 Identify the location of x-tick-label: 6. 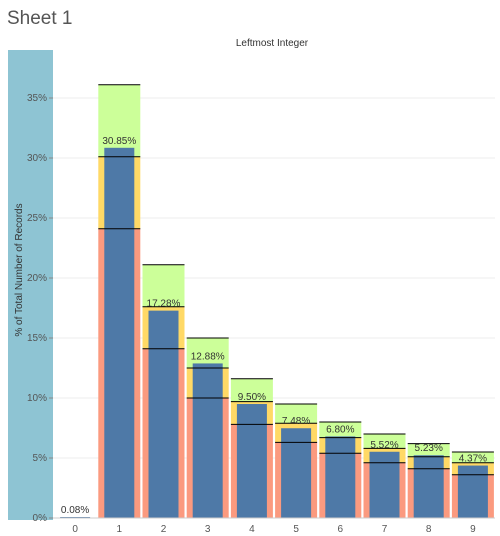
(341, 529).